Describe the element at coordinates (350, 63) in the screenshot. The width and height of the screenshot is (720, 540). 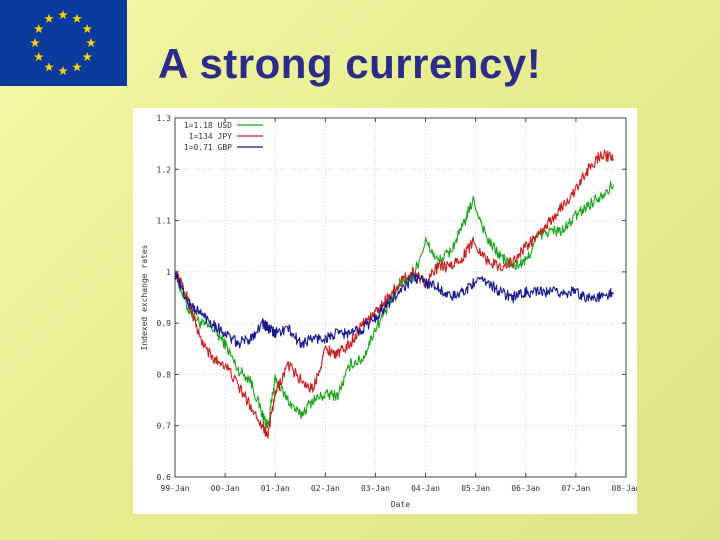
I see `slide-title: A strong currency!` at that location.